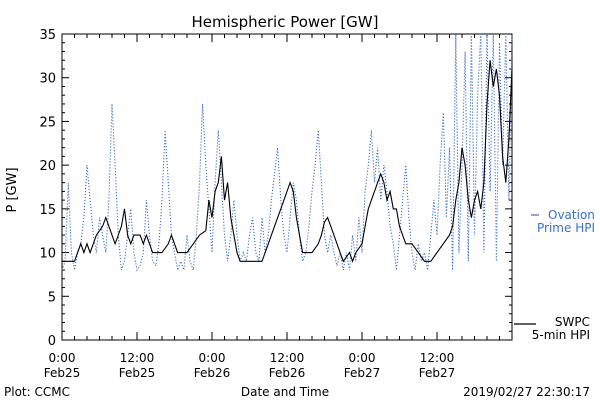  I want to click on plot-source-label: Plot: CCMC, so click(37, 392).